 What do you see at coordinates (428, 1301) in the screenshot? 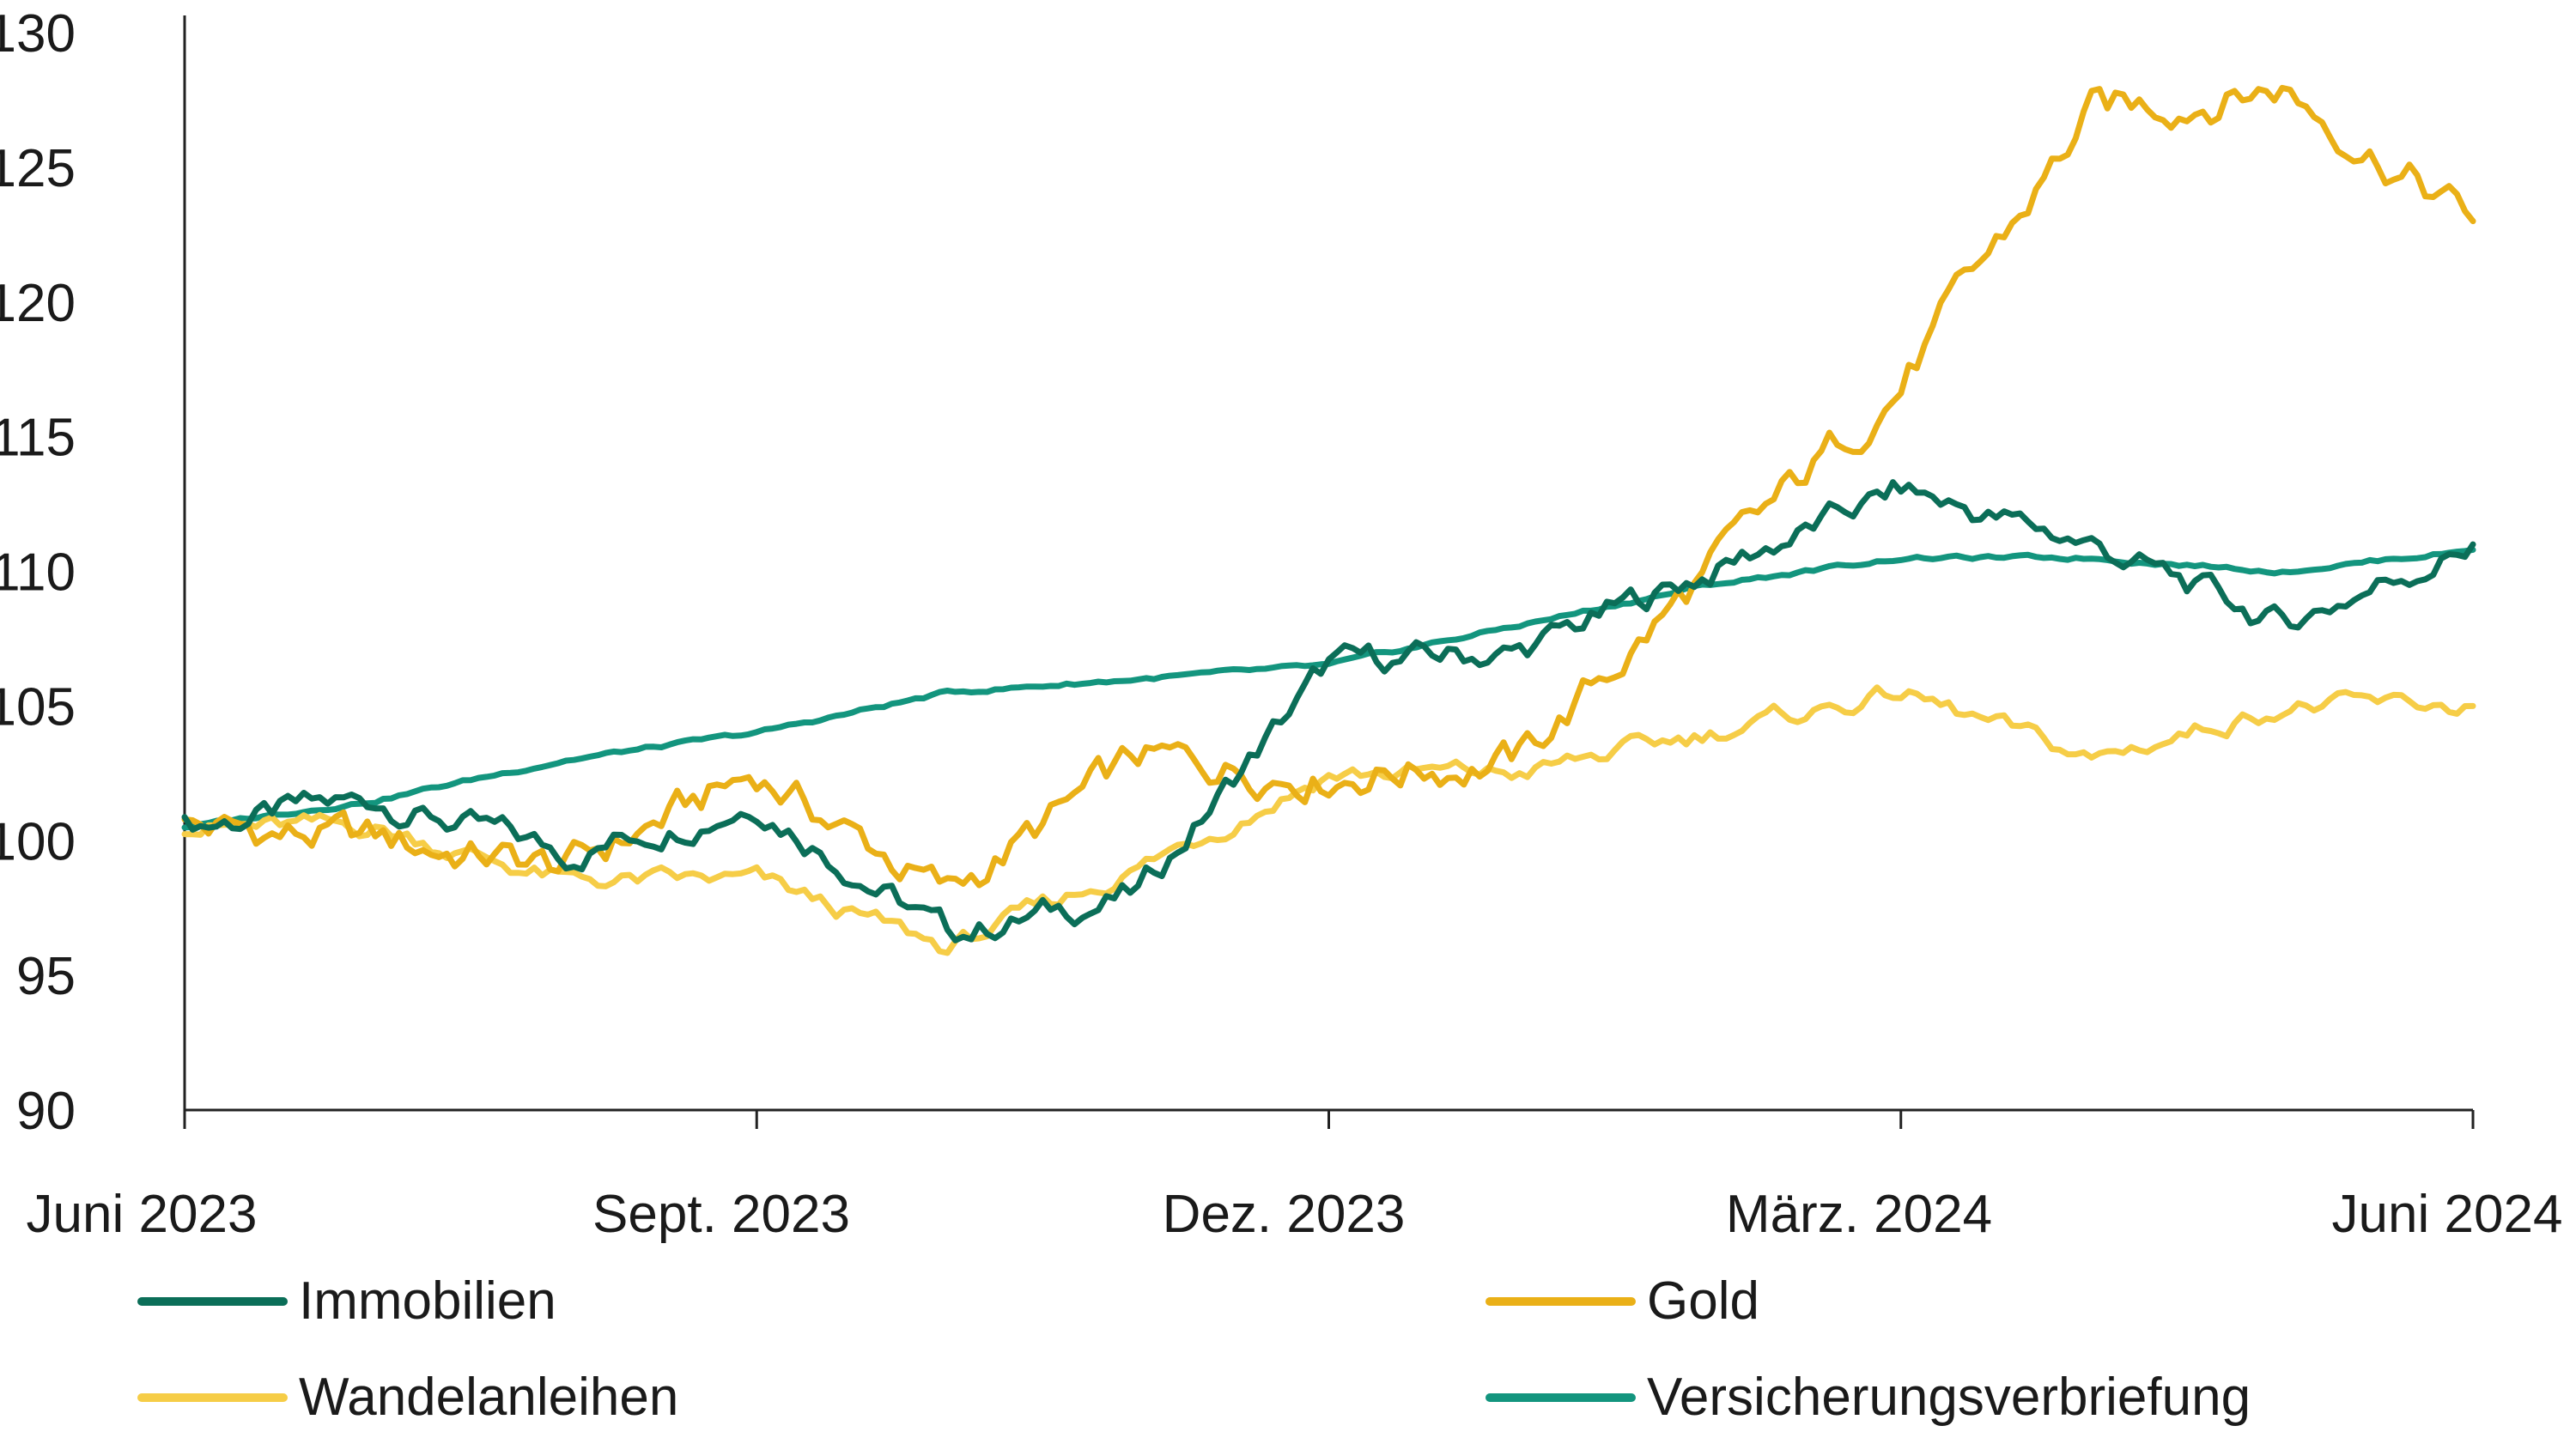
I see `legend-label-immobilien: Immobilien` at bounding box center [428, 1301].